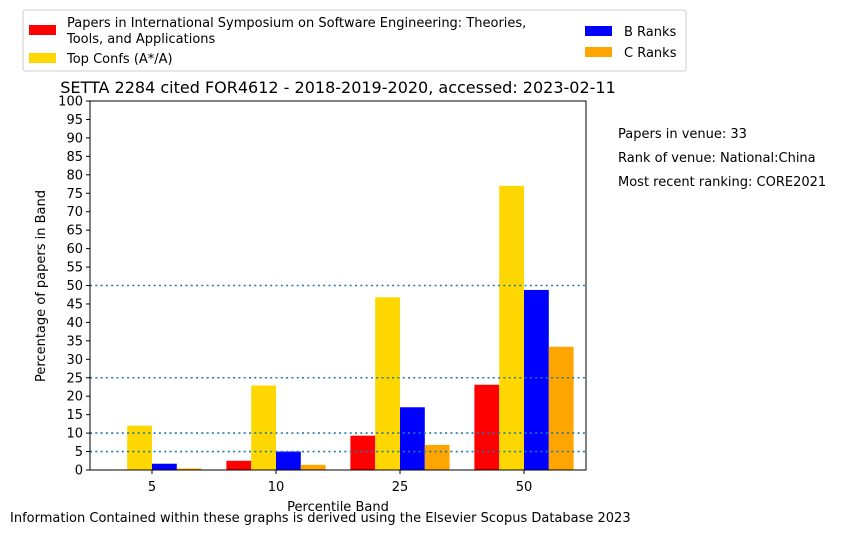  Describe the element at coordinates (74, 434) in the screenshot. I see `y-tick-label: 10` at that location.